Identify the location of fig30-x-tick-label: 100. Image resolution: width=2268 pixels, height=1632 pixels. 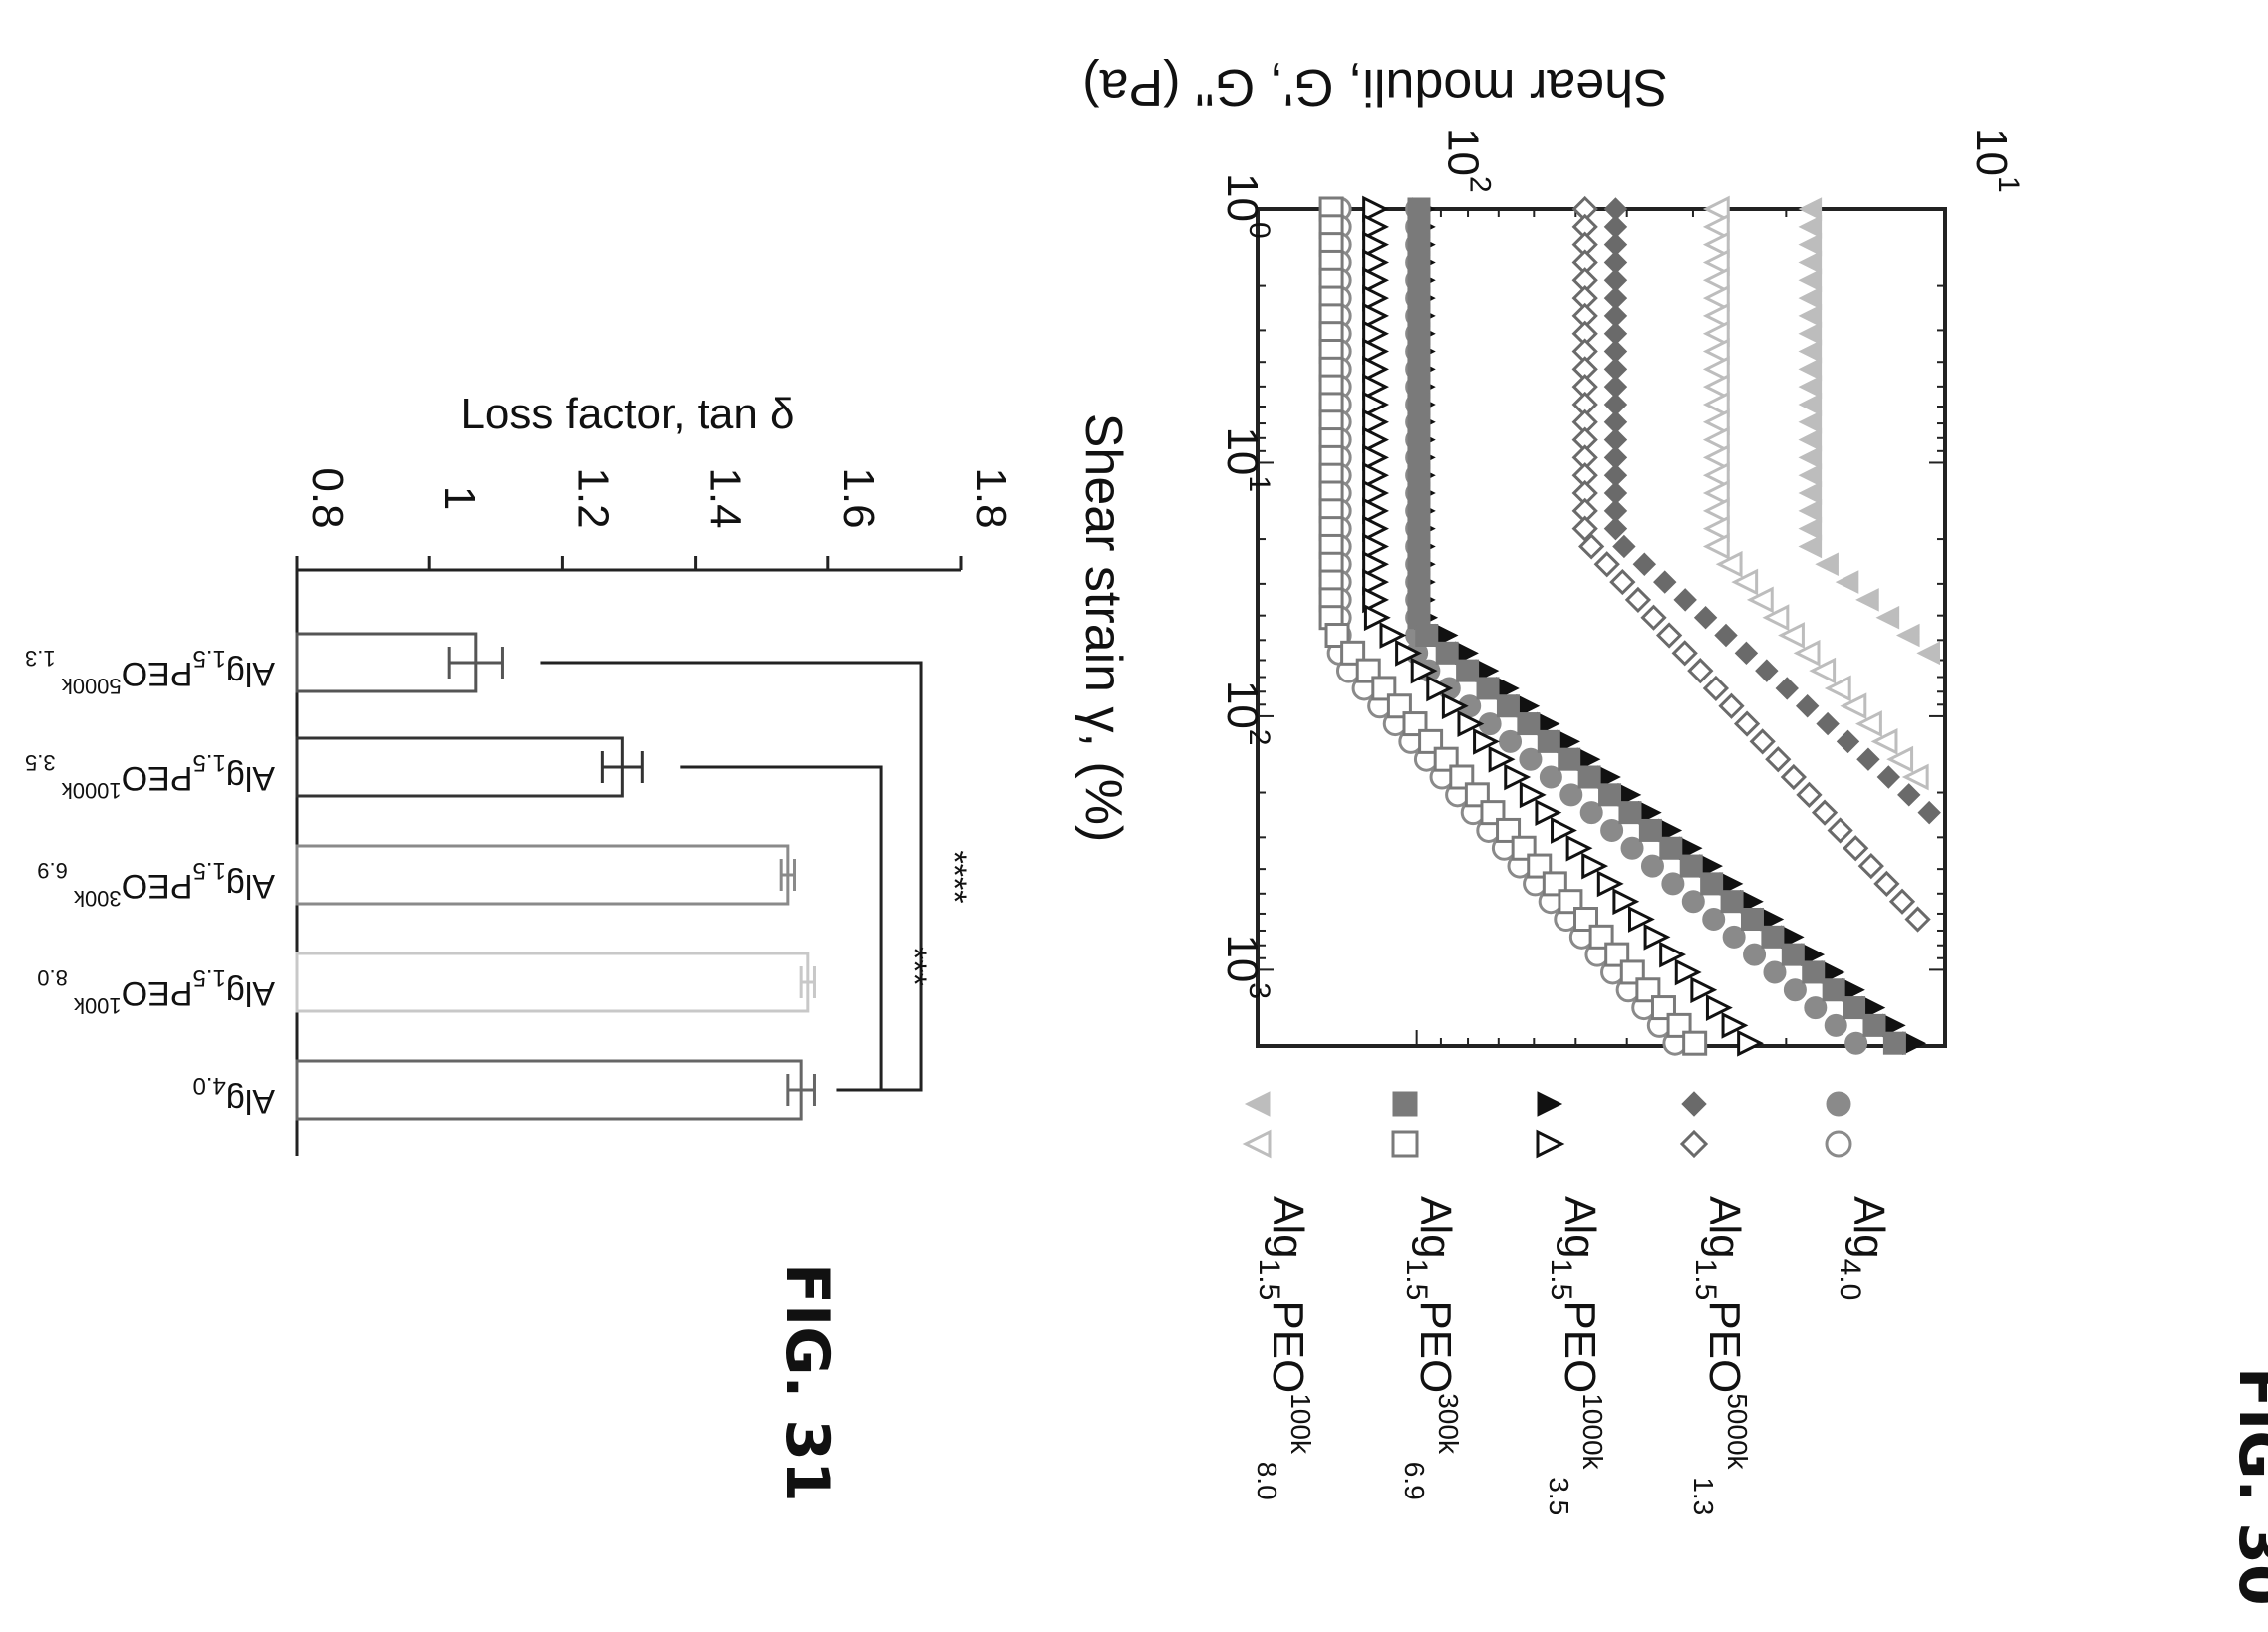
(1247, 206).